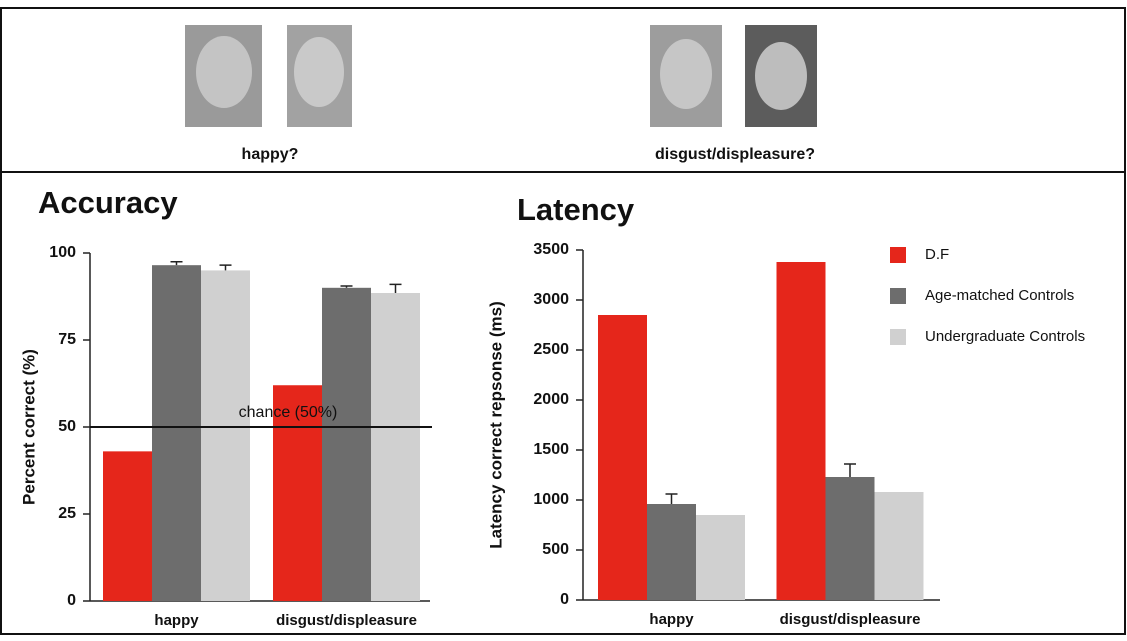 The height and width of the screenshot is (641, 1127). I want to click on y-tick-label: 3000, so click(551, 299).